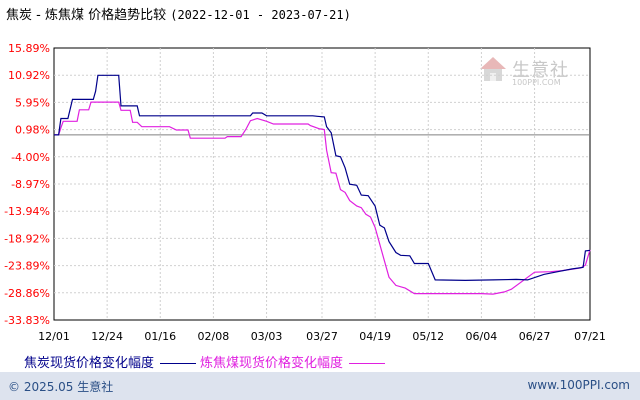 The width and height of the screenshot is (640, 400). I want to click on y-tick-label: 10.92%, so click(29, 75).